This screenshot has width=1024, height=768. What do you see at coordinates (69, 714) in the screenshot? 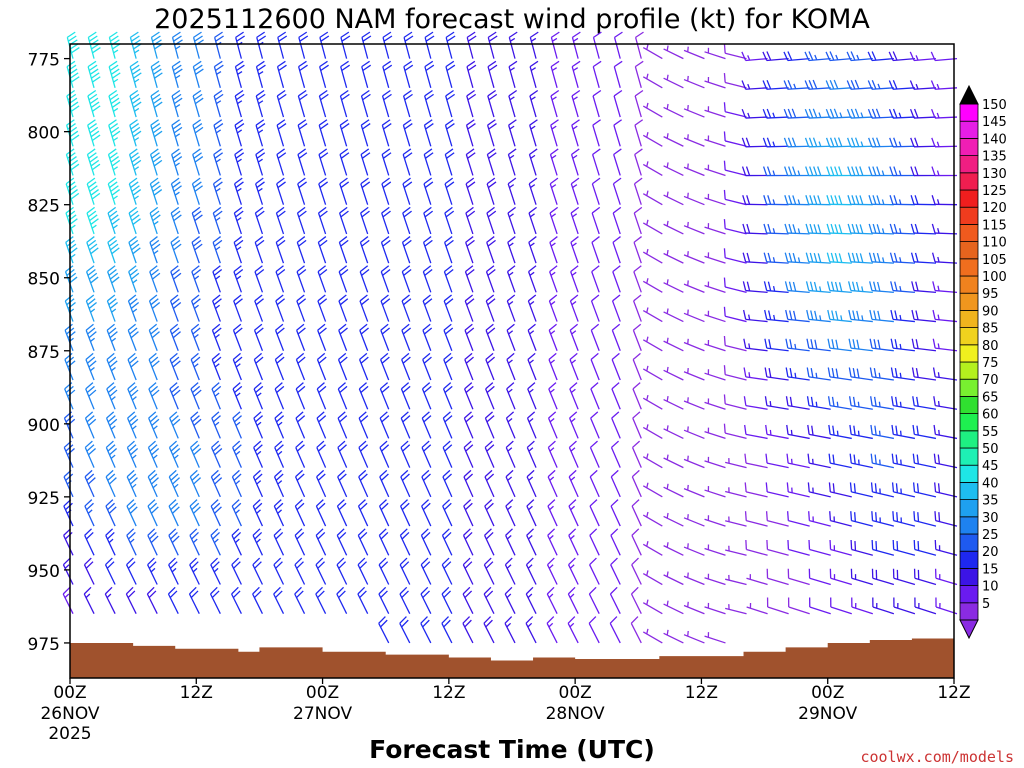
I see `x-tick-label: 26NOV` at bounding box center [69, 714].